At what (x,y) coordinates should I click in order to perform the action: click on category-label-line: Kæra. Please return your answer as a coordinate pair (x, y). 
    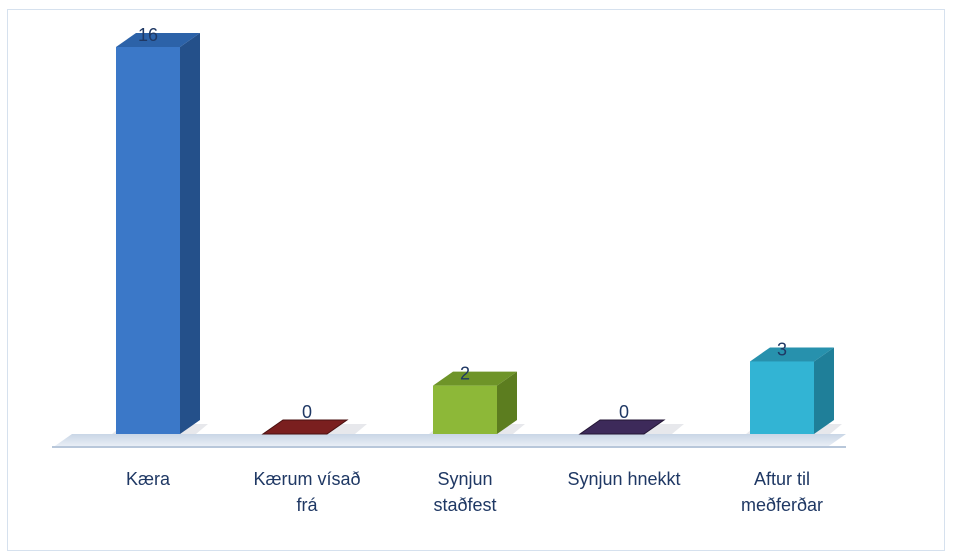
    Looking at the image, I should click on (148, 479).